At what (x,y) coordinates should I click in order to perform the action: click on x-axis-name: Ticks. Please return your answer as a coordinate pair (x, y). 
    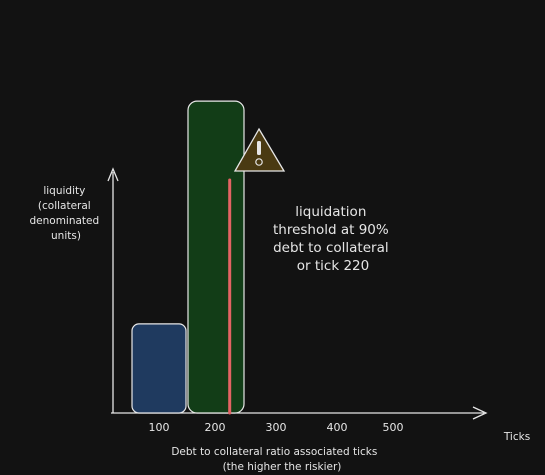
    Looking at the image, I should click on (516, 437).